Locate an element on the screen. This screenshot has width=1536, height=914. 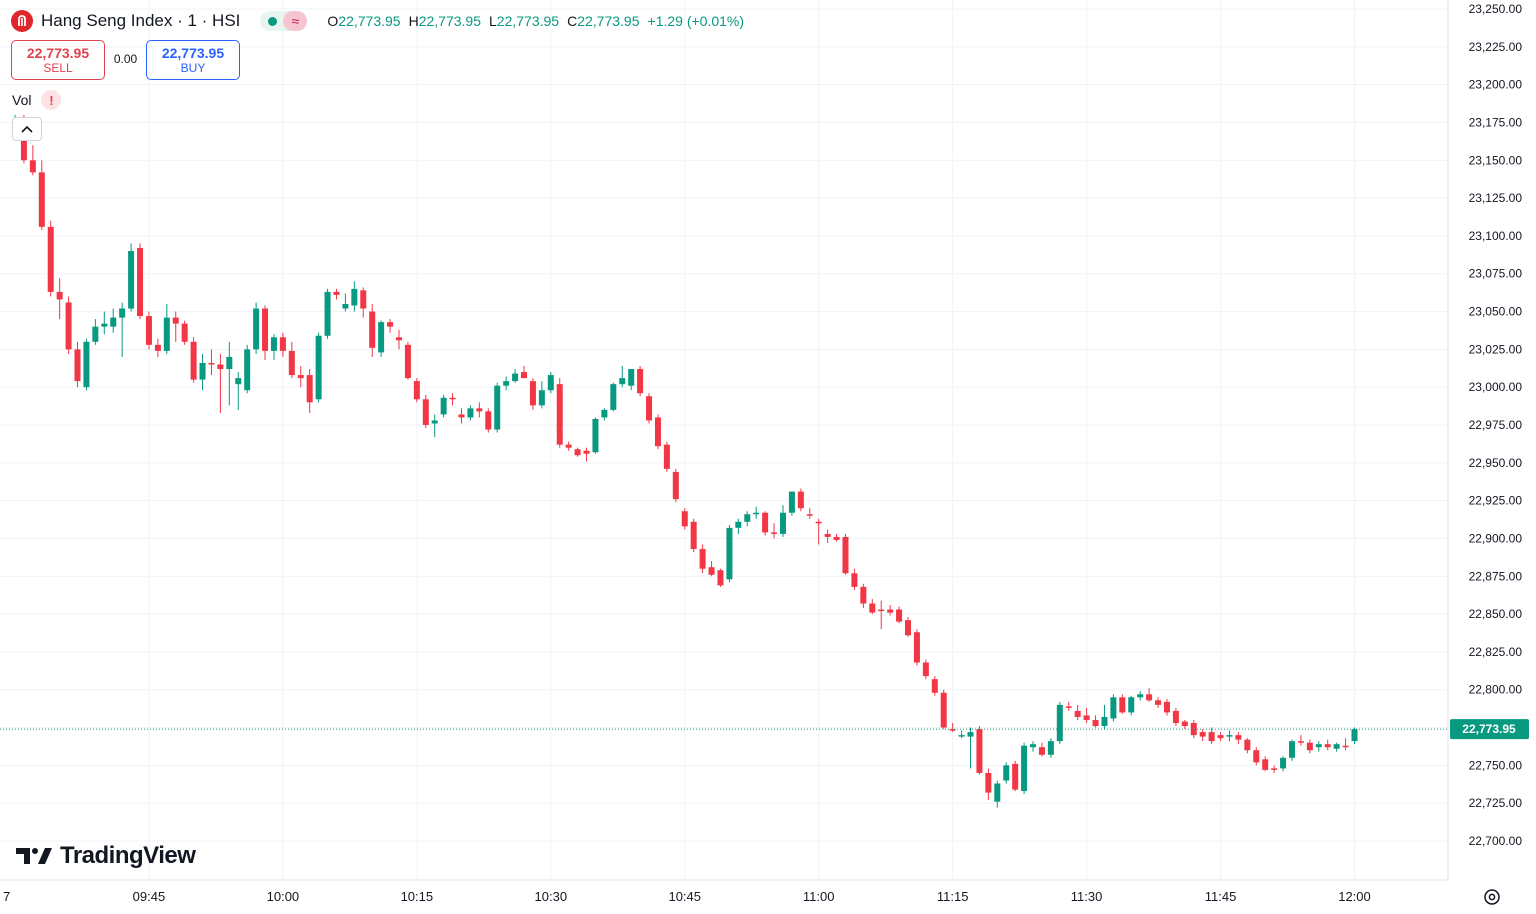
open-label: O is located at coordinates (333, 21).